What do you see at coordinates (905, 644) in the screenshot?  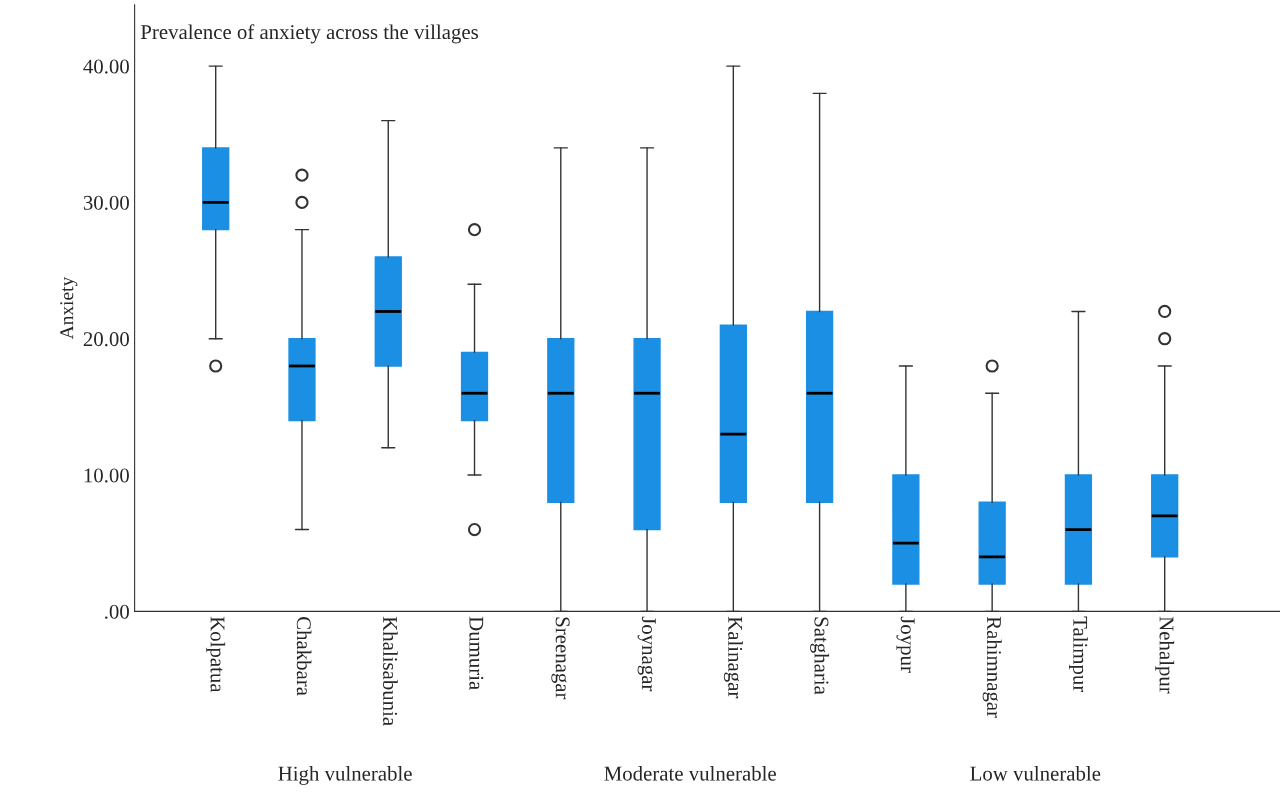 I see `x-tick-label: Joypur` at bounding box center [905, 644].